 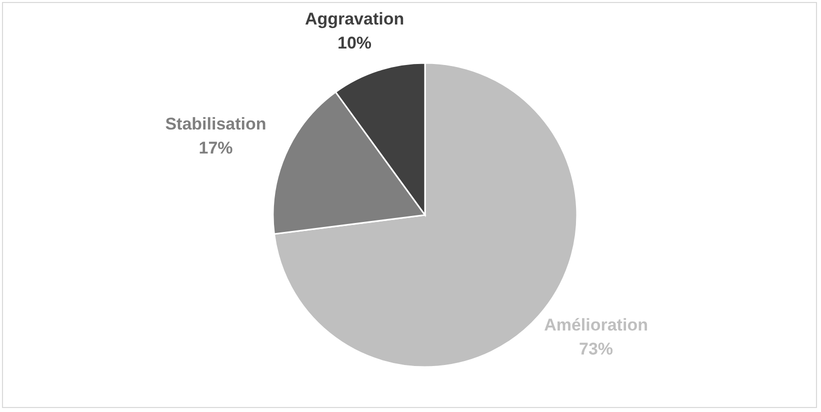 I want to click on data-label: 10%, so click(x=355, y=42).